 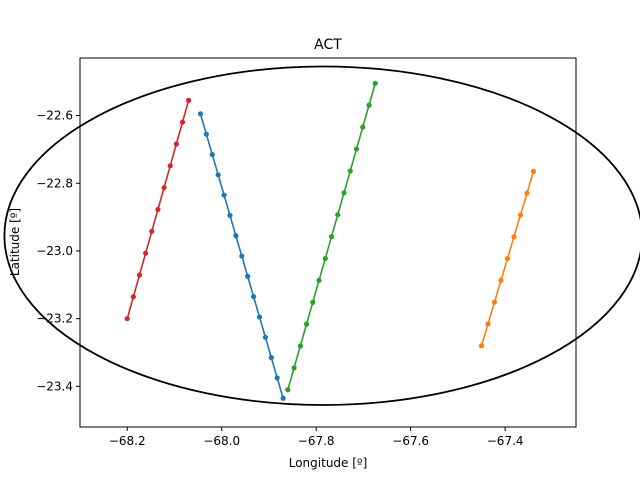 What do you see at coordinates (316, 441) in the screenshot?
I see `x-tick-label: −67.8` at bounding box center [316, 441].